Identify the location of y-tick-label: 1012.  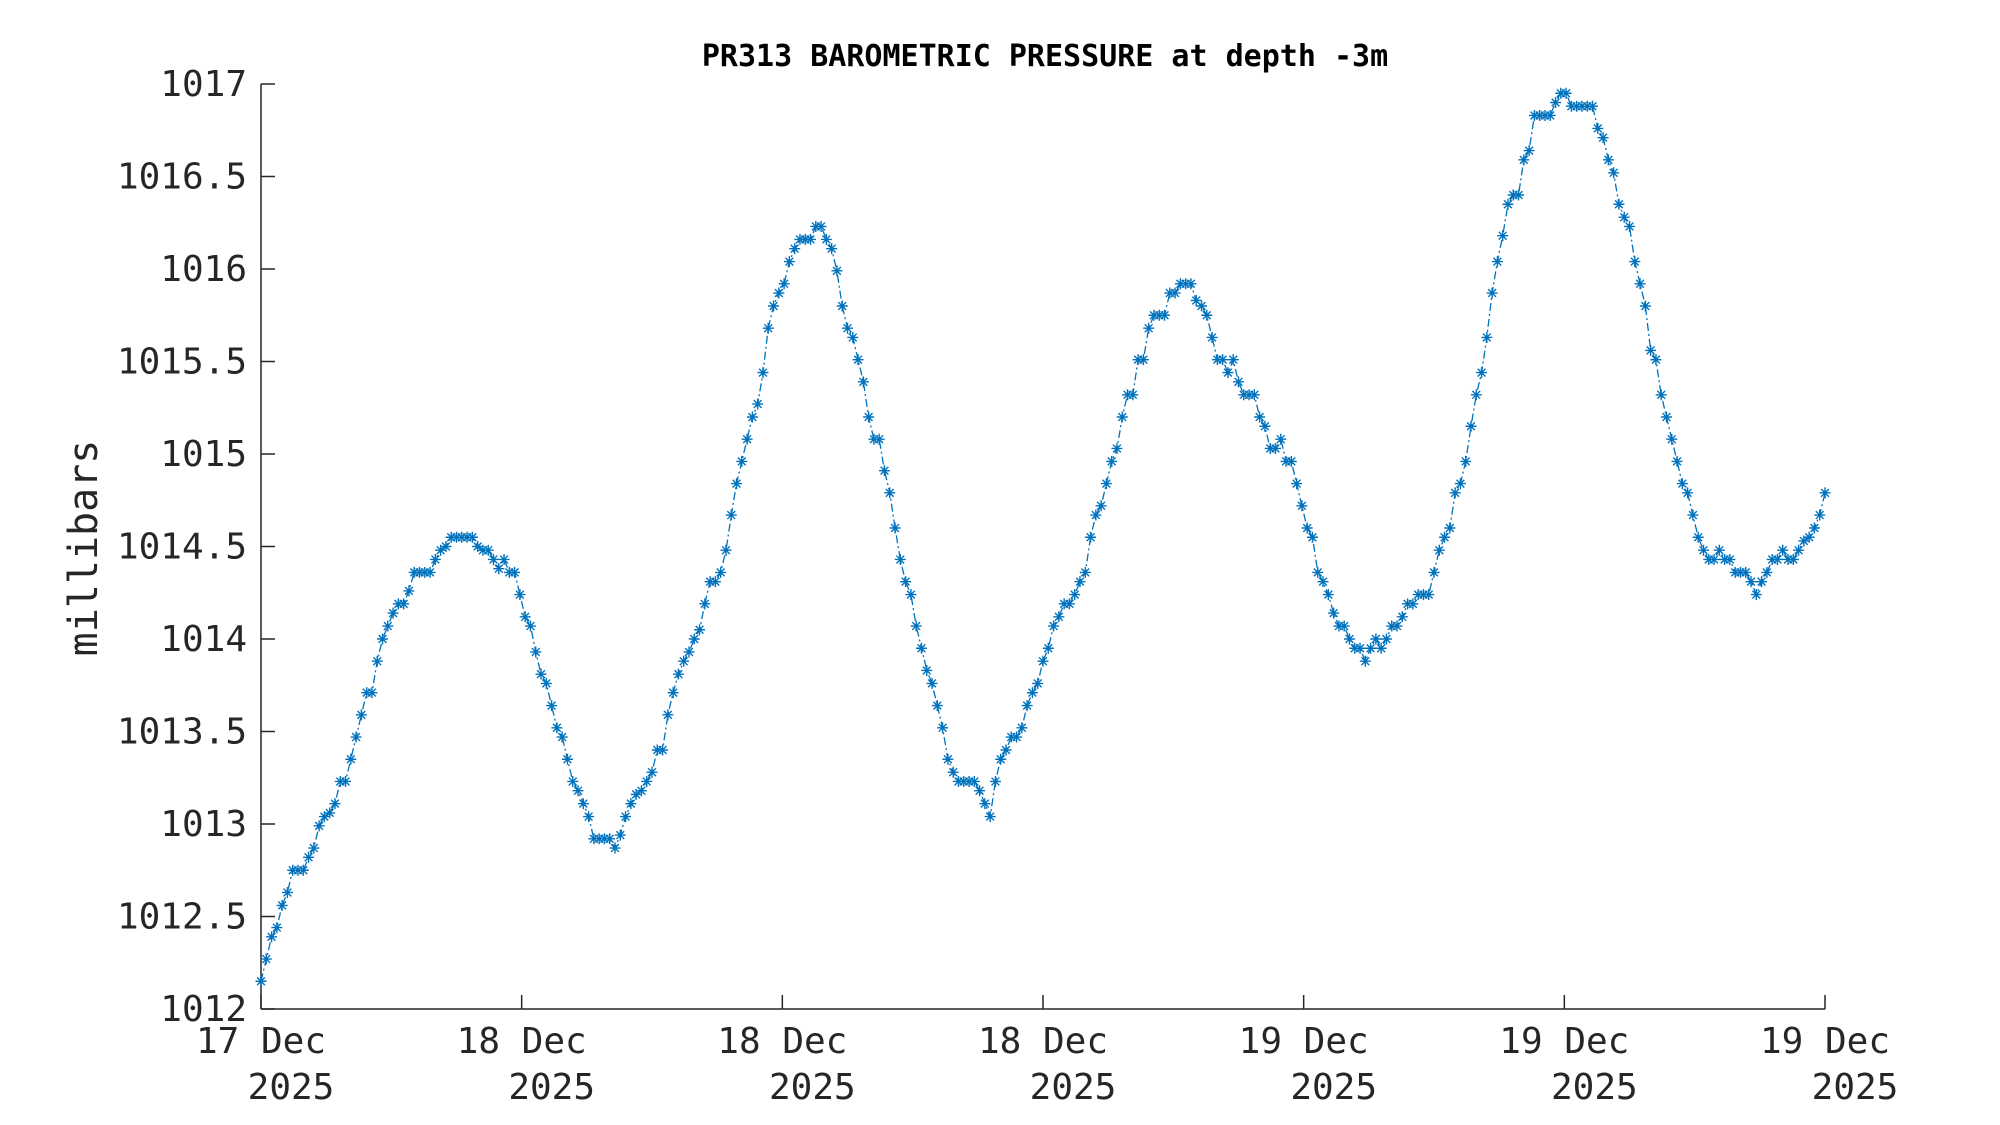
(203, 1009).